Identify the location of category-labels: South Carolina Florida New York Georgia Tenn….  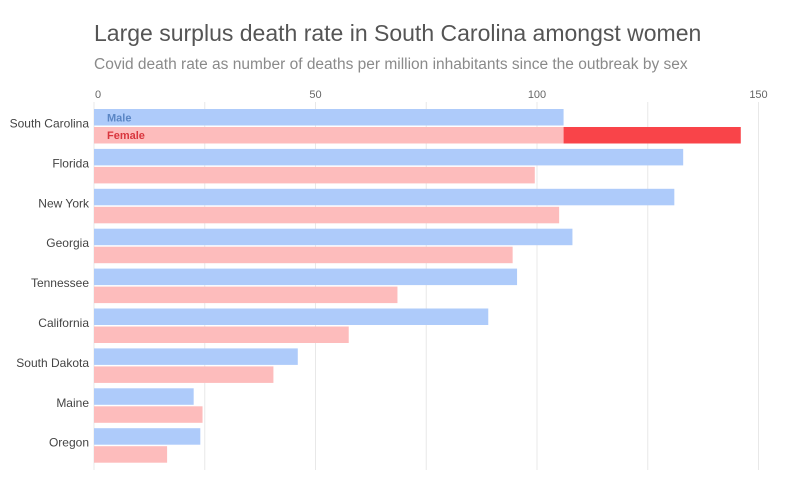
(50, 283).